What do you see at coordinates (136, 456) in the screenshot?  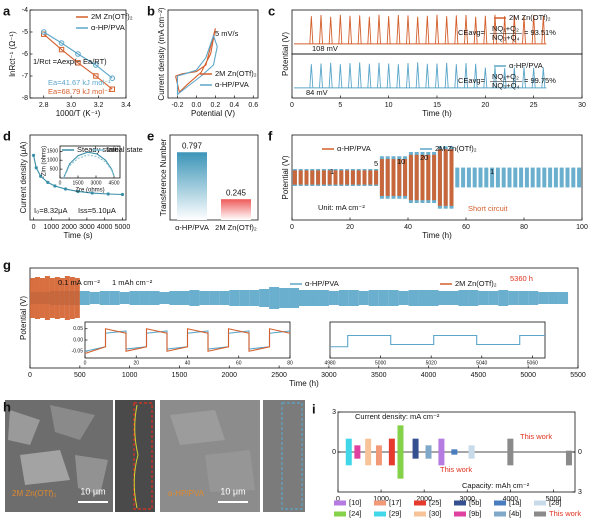 I see `interface-line` at bounding box center [136, 456].